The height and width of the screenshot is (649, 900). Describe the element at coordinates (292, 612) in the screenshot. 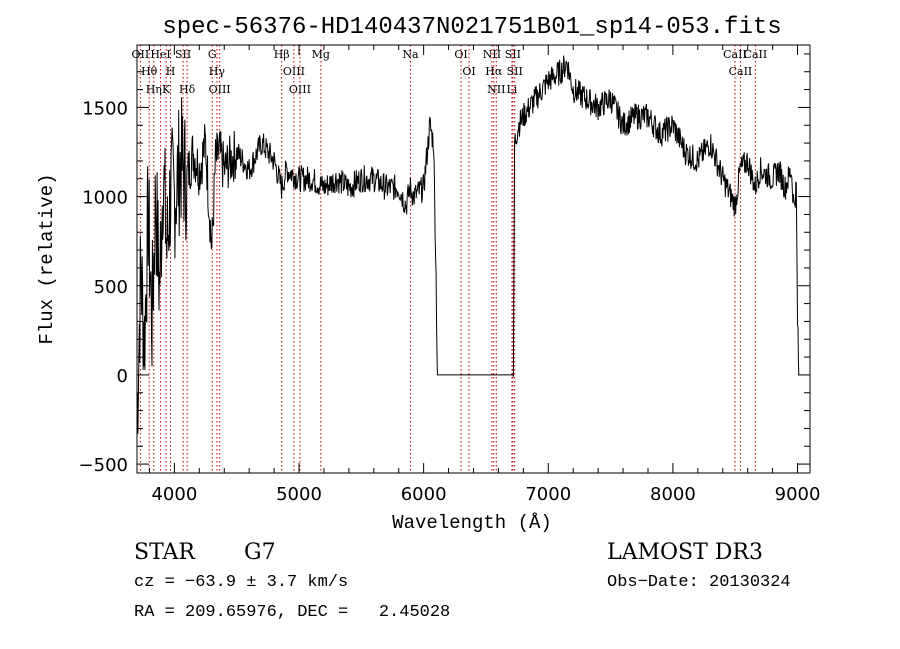

I see `coordinates: RA = 209.65976, DEC = 2.45028` at that location.